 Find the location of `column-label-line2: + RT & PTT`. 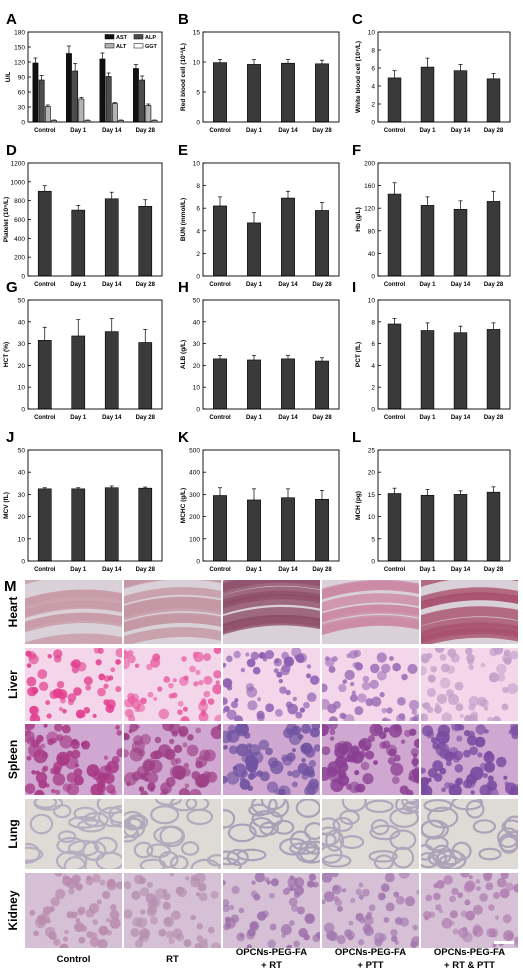

column-label-line2: + RT & PTT is located at coordinates (469, 965).